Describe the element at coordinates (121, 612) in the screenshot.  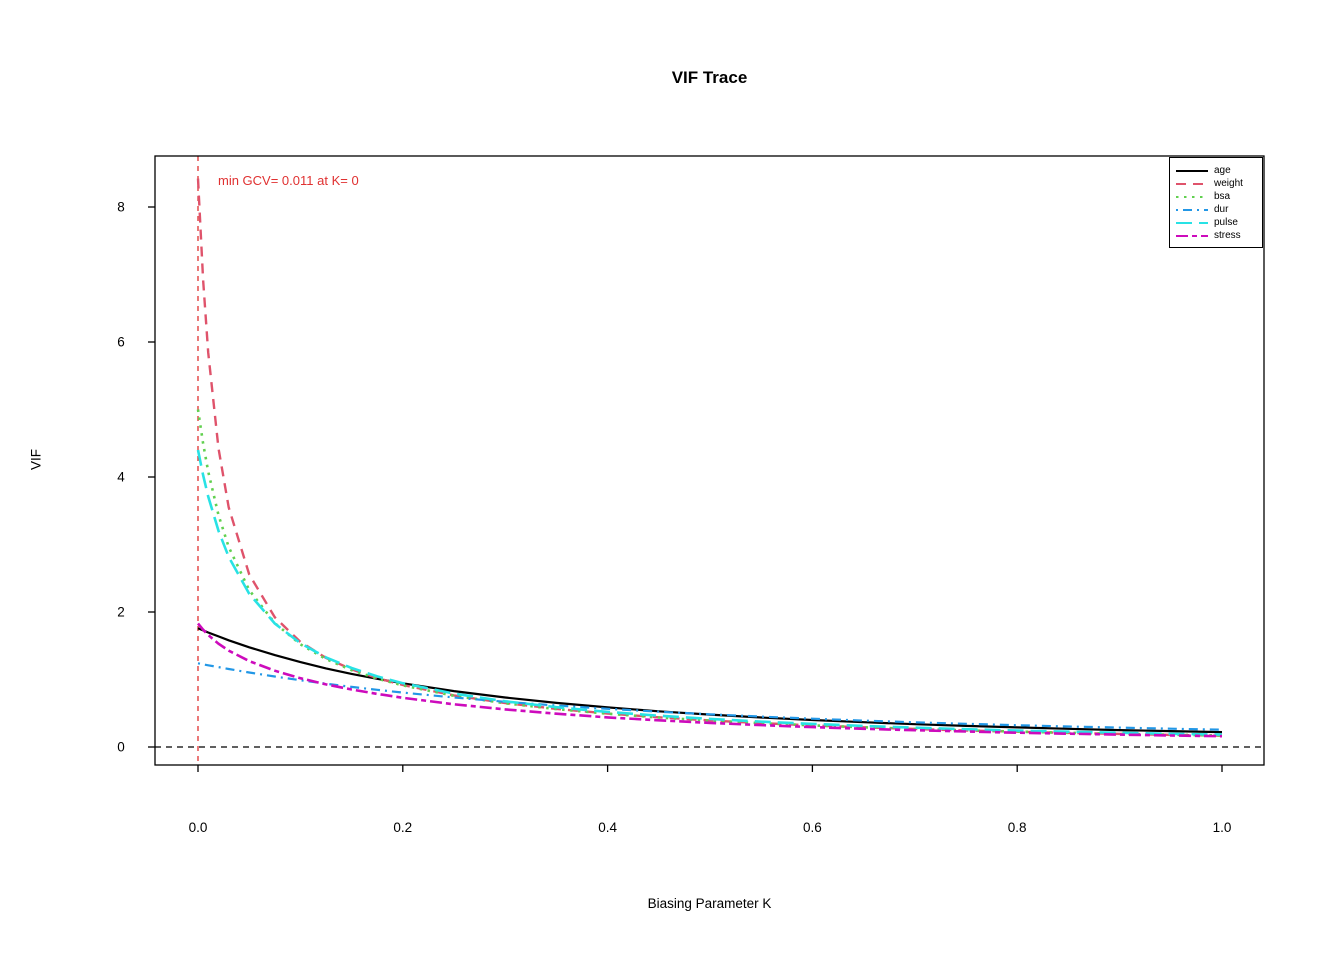
I see `y-tick-label: 2` at that location.